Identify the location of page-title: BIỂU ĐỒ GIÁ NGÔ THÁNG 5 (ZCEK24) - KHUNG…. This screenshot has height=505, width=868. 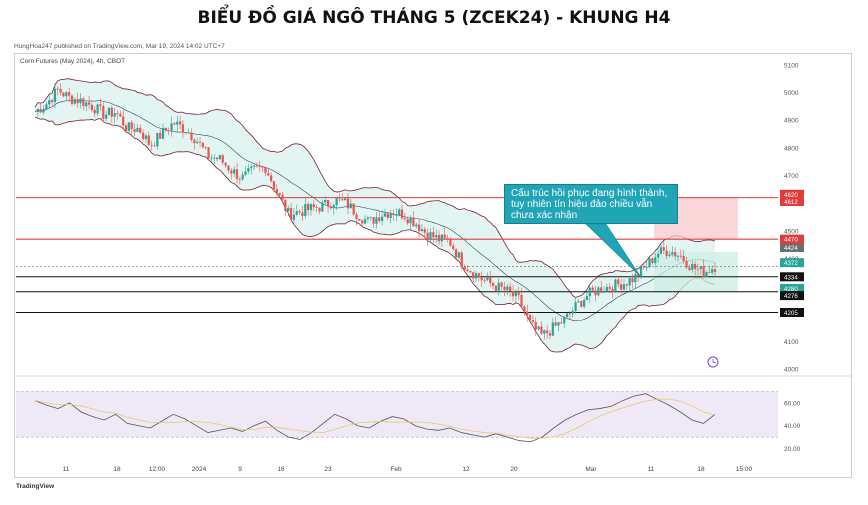
(434, 18).